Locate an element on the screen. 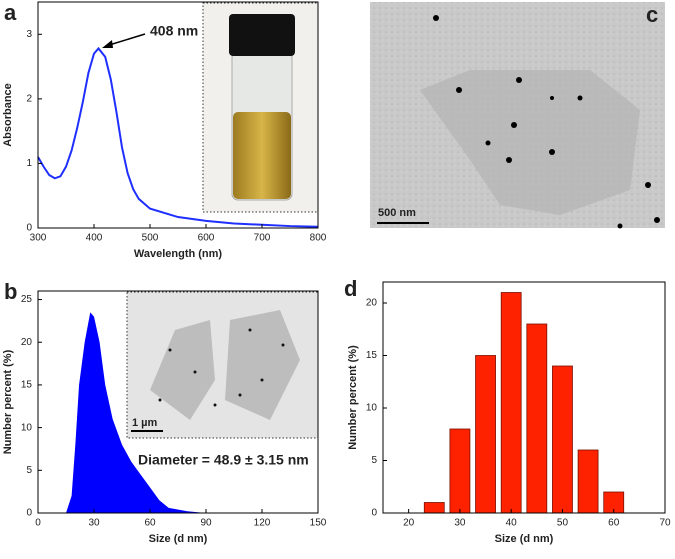 Image resolution: width=675 pixels, height=559 pixels. x-tick-label: 40 is located at coordinates (512, 523).